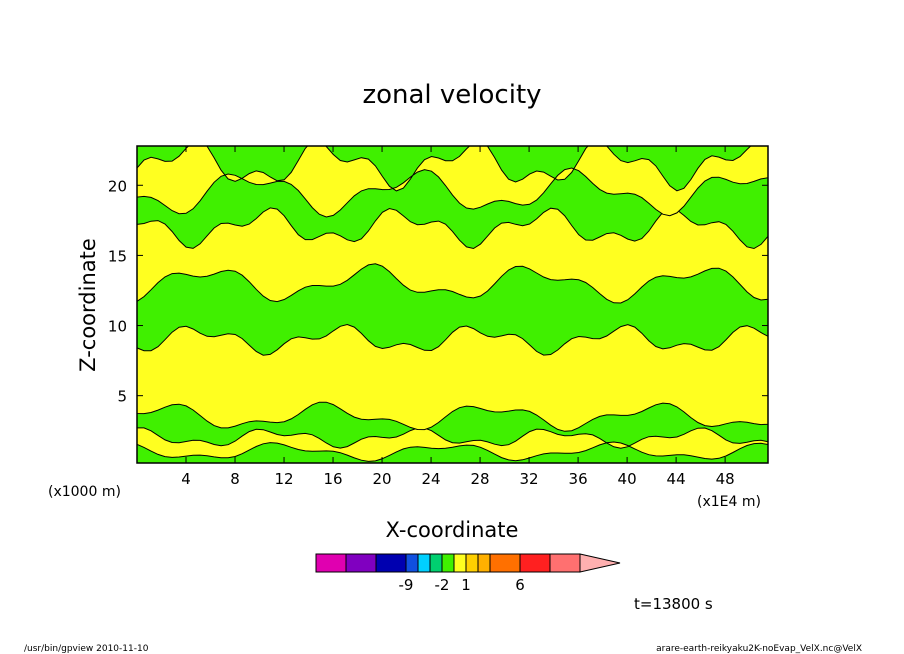  I want to click on y-unit-label: (x1000 m), so click(84, 492).